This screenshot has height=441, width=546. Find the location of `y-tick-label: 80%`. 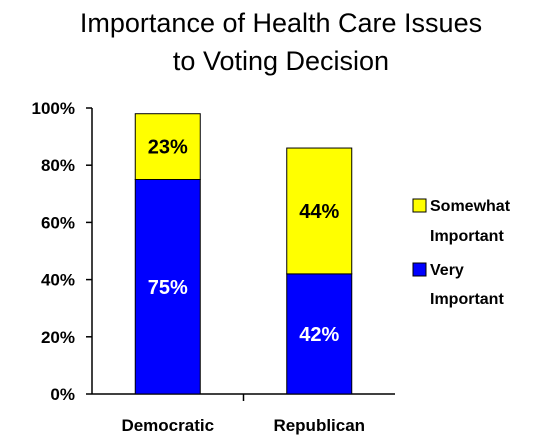

y-tick-label: 80% is located at coordinates (58, 165).